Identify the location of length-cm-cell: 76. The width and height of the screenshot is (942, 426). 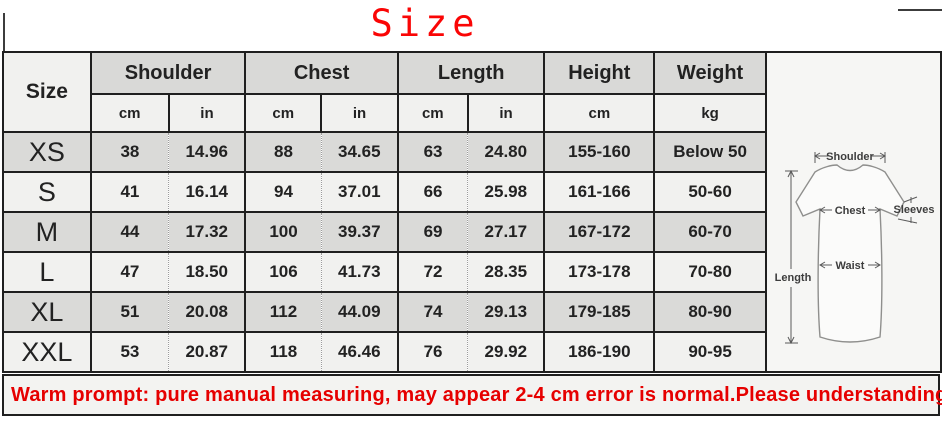
(432, 352).